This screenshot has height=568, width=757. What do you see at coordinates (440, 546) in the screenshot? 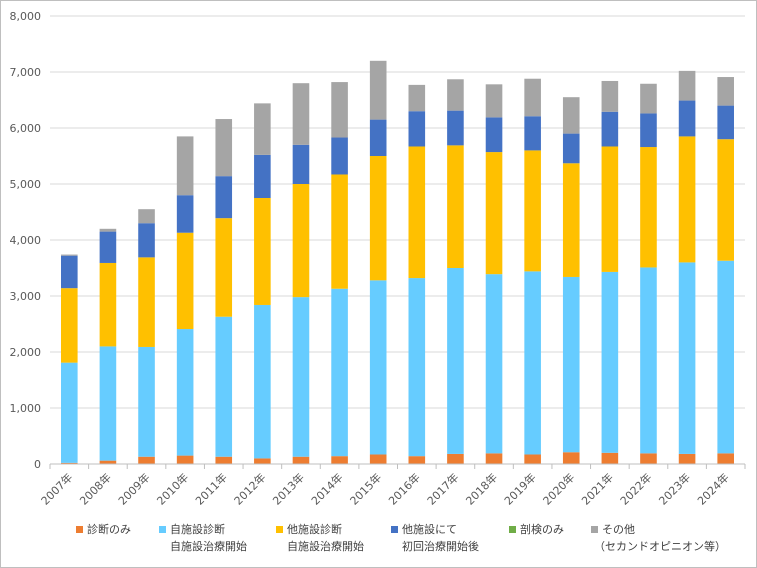
I see `legend-label: 初回治療開始後` at bounding box center [440, 546].